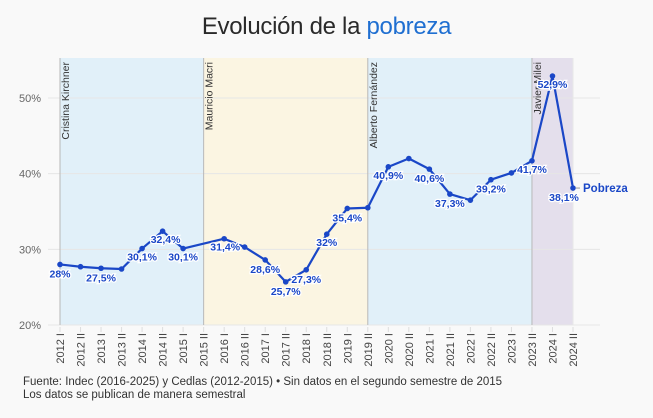 Image resolution: width=653 pixels, height=418 pixels. I want to click on period-label: Javier Milei, so click(538, 88).